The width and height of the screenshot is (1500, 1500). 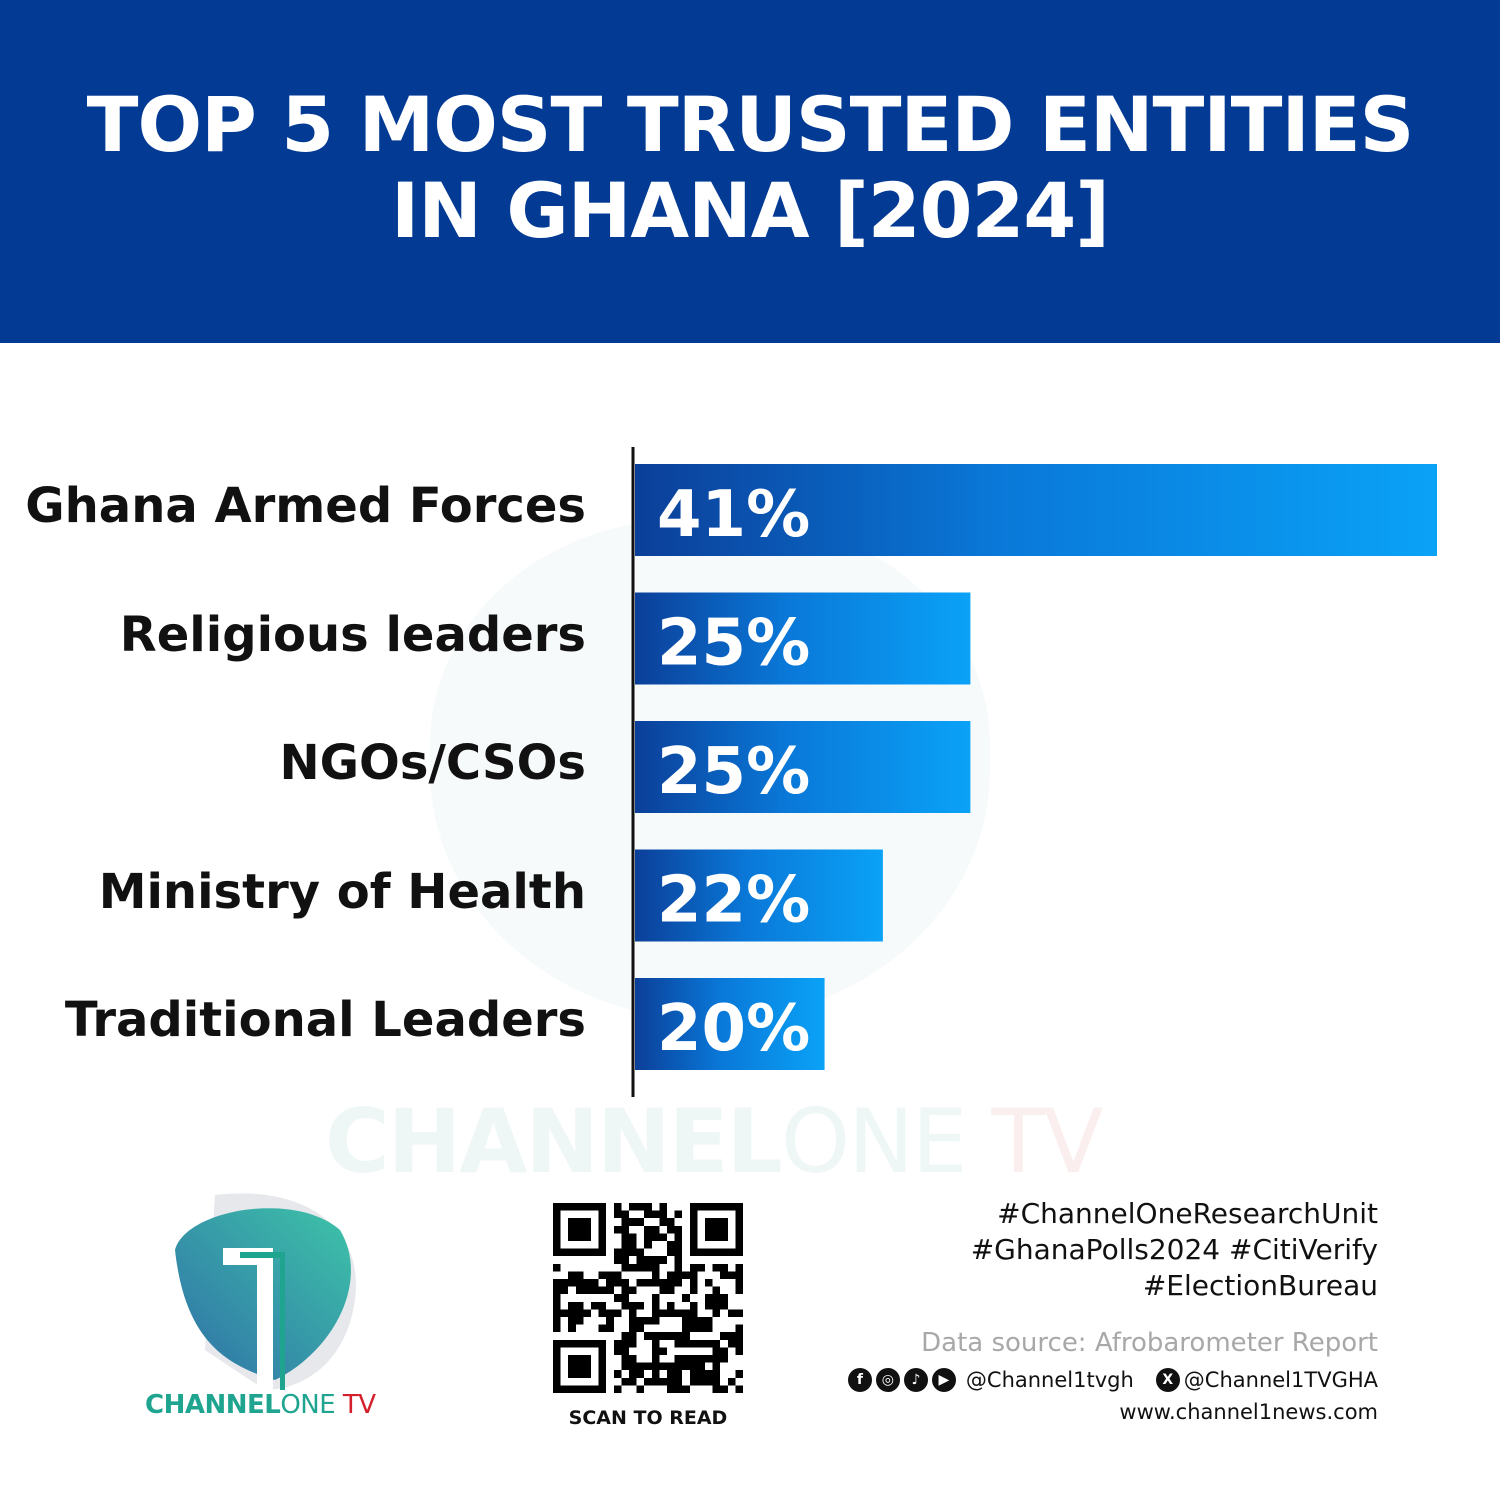 What do you see at coordinates (648, 1298) in the screenshot?
I see `qr-code` at bounding box center [648, 1298].